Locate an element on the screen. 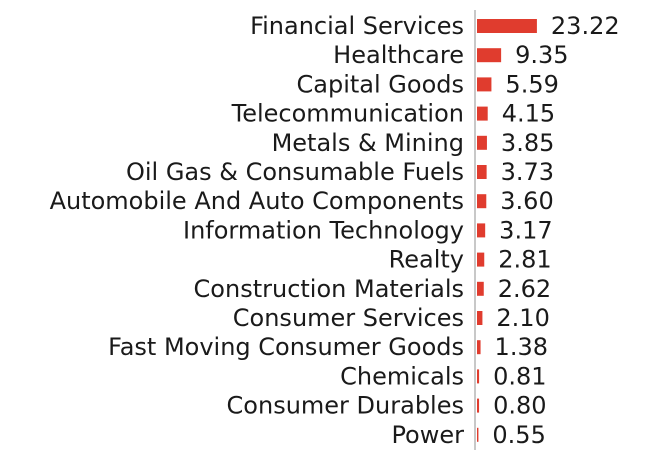 Image resolution: width=657 pixels, height=470 pixels. category-label: Consumer Durables is located at coordinates (345, 406).